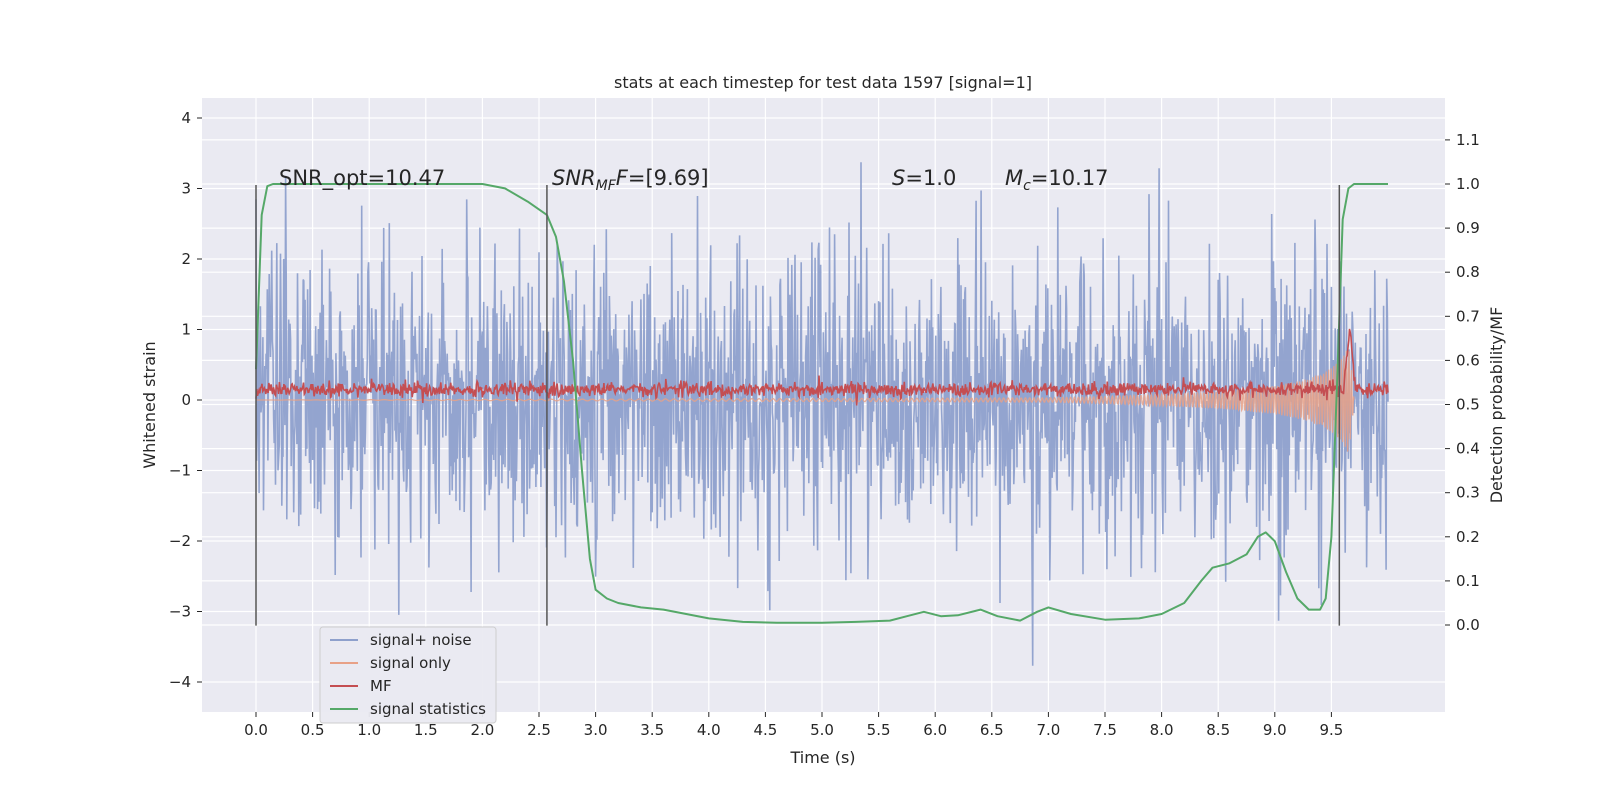 Image resolution: width=1600 pixels, height=800 pixels. I want to click on annotation-s-main: S, so click(898, 178).